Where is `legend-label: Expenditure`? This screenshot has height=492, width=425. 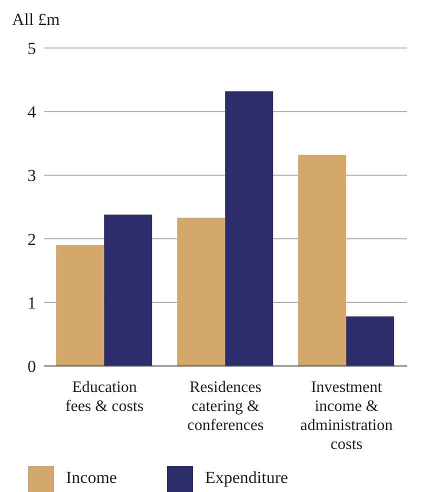 legend-label: Expenditure is located at coordinates (246, 477).